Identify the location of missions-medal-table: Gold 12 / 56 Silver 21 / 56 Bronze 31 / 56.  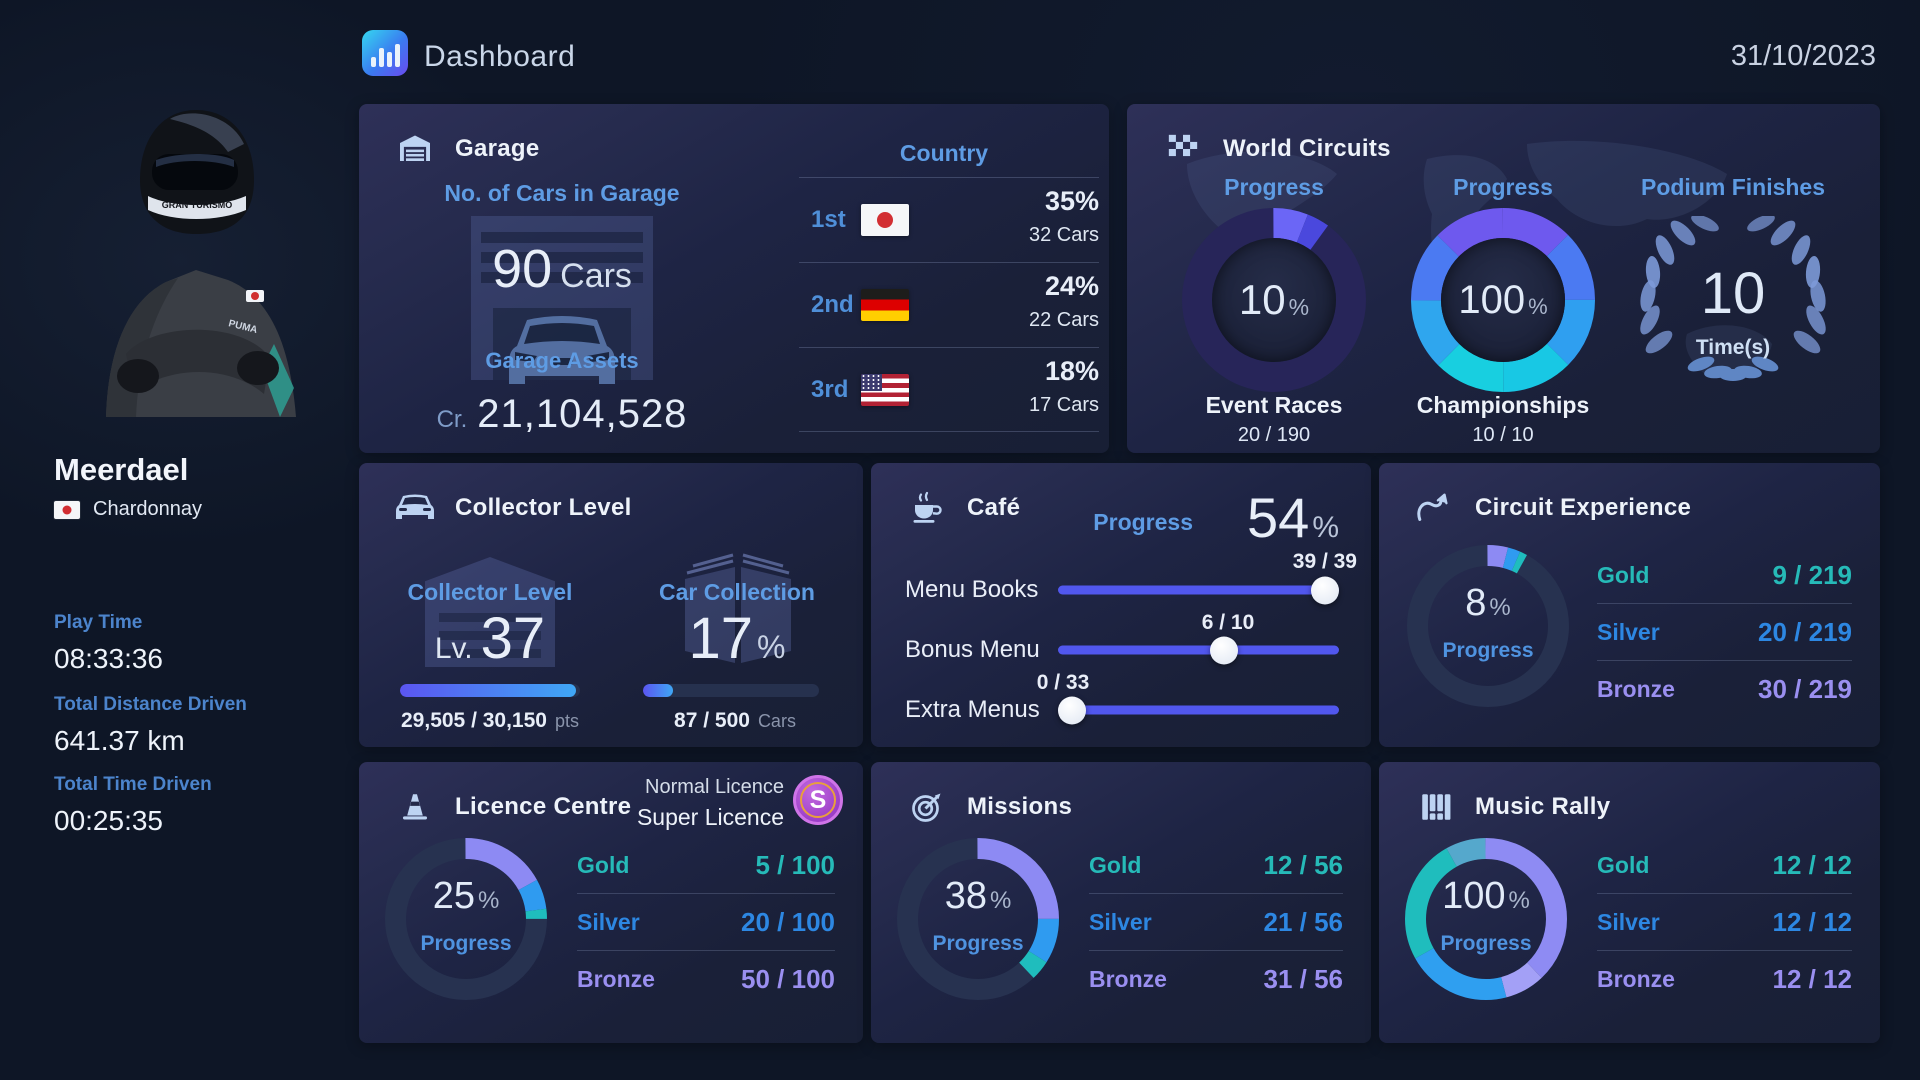
(1216, 922).